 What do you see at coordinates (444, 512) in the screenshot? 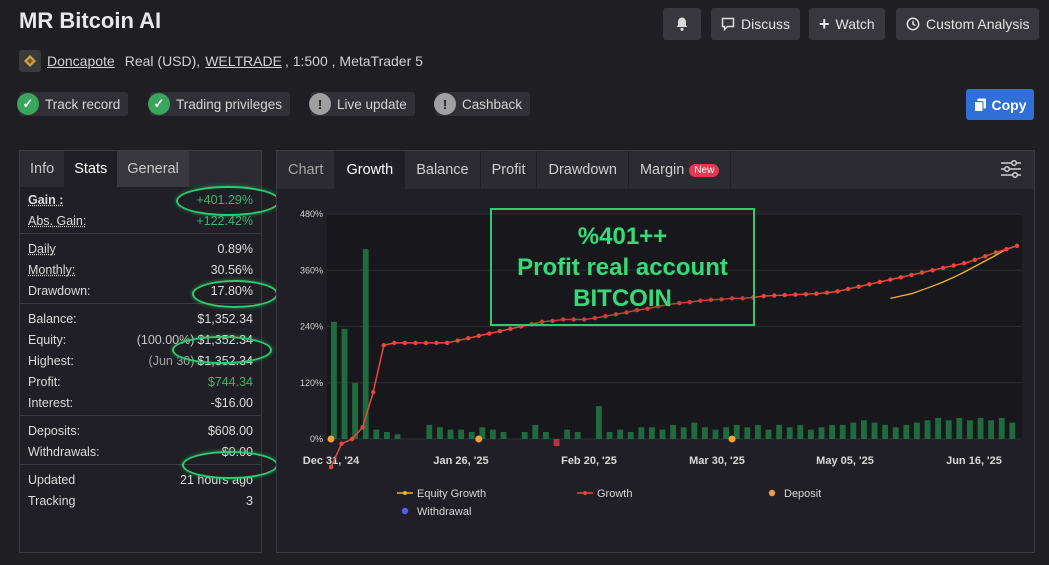
I see `legend-label: Withdrawal` at bounding box center [444, 512].